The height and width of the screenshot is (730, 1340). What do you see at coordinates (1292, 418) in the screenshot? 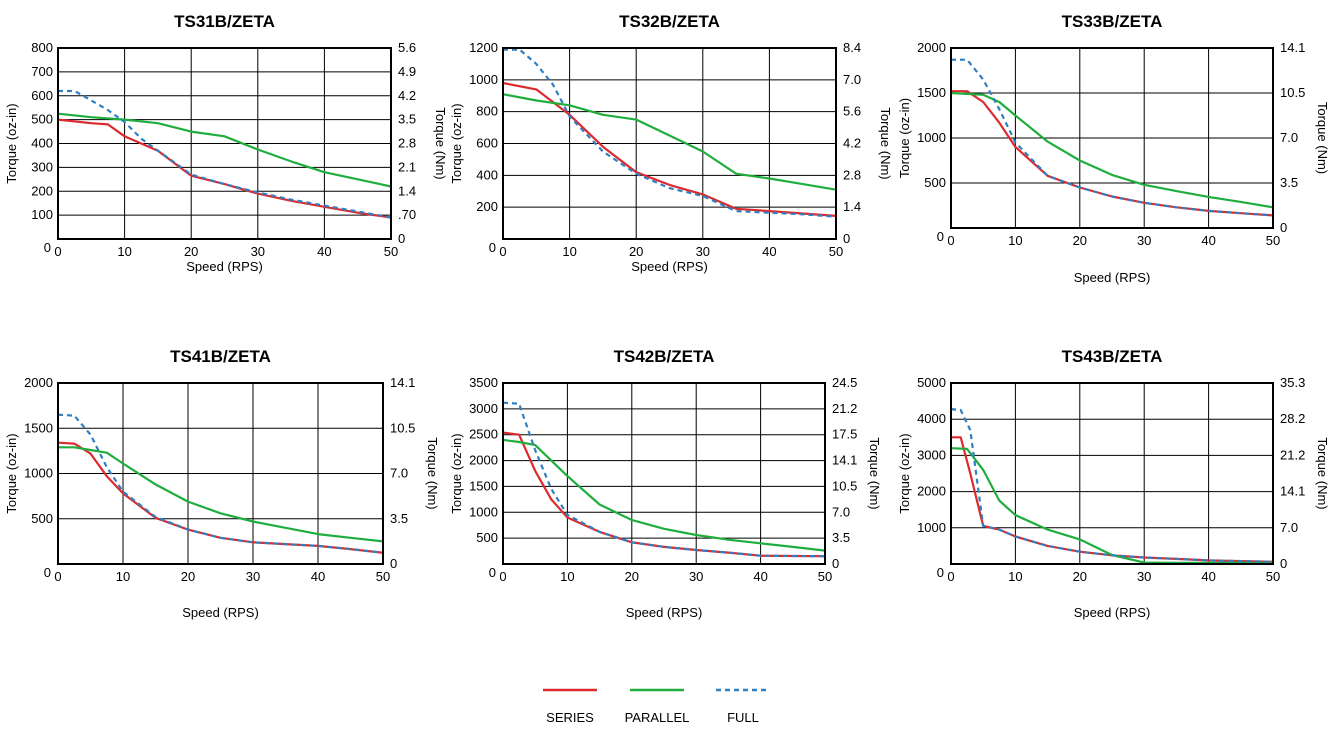
I see `y2-tick-label: 28.2` at bounding box center [1292, 418].